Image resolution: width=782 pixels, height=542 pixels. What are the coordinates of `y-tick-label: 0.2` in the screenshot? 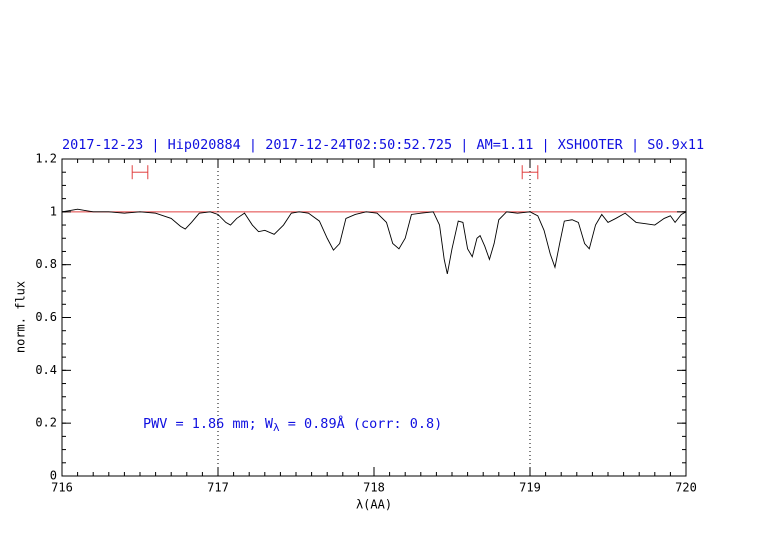 It's located at (46, 423).